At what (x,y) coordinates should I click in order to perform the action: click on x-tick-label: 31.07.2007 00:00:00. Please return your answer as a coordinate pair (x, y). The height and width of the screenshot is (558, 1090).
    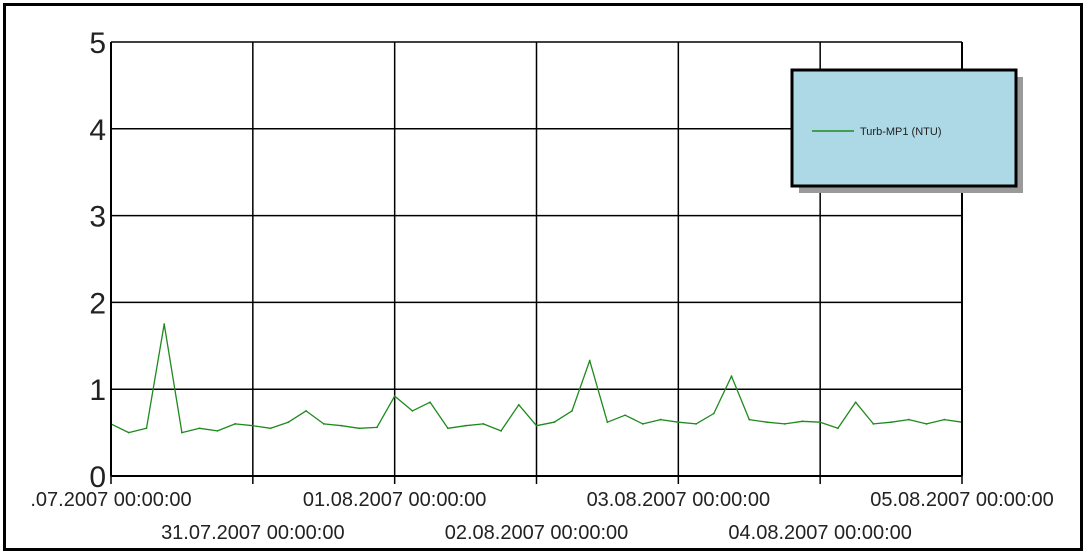
    Looking at the image, I should click on (253, 533).